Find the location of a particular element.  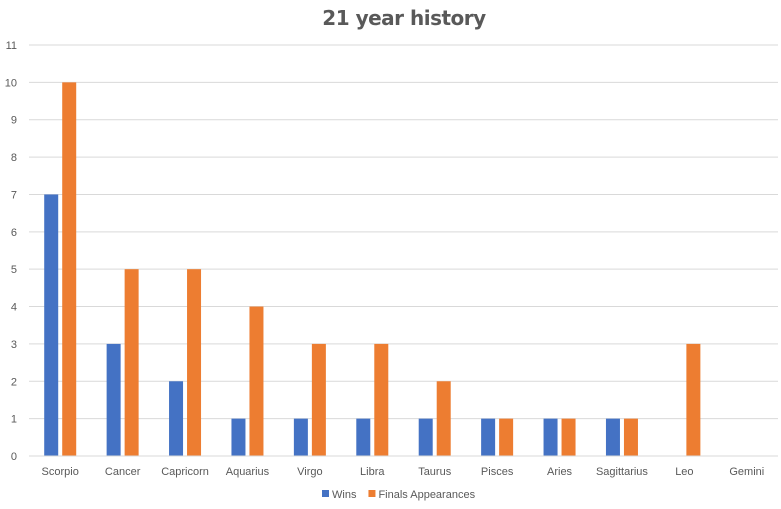

x-category-label: Capricorn is located at coordinates (185, 472).